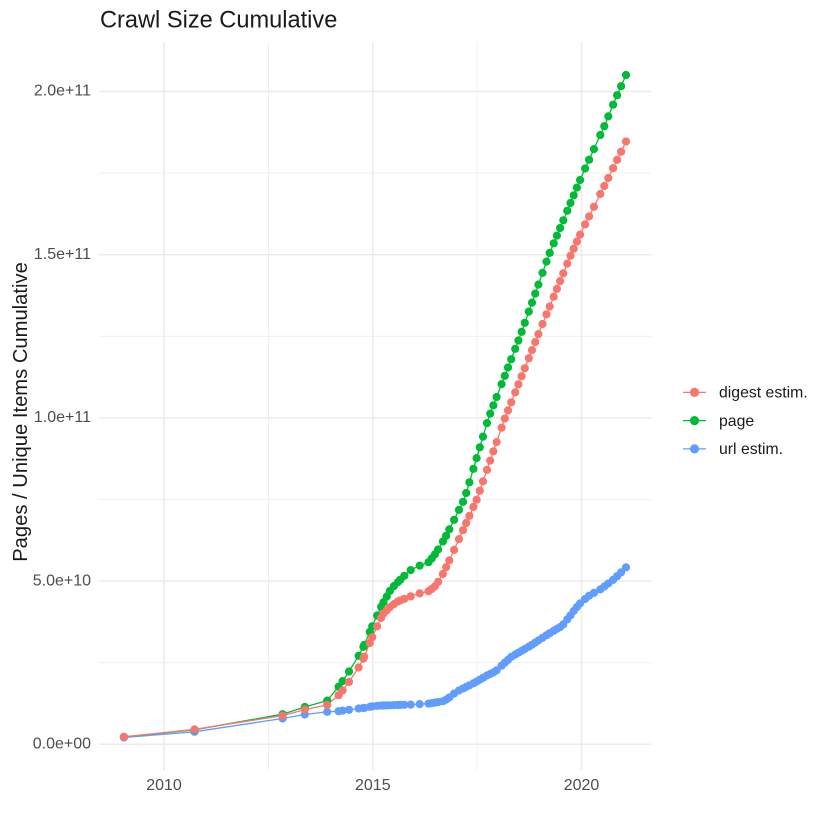  I want to click on svg-text: url estim., so click(751, 449).